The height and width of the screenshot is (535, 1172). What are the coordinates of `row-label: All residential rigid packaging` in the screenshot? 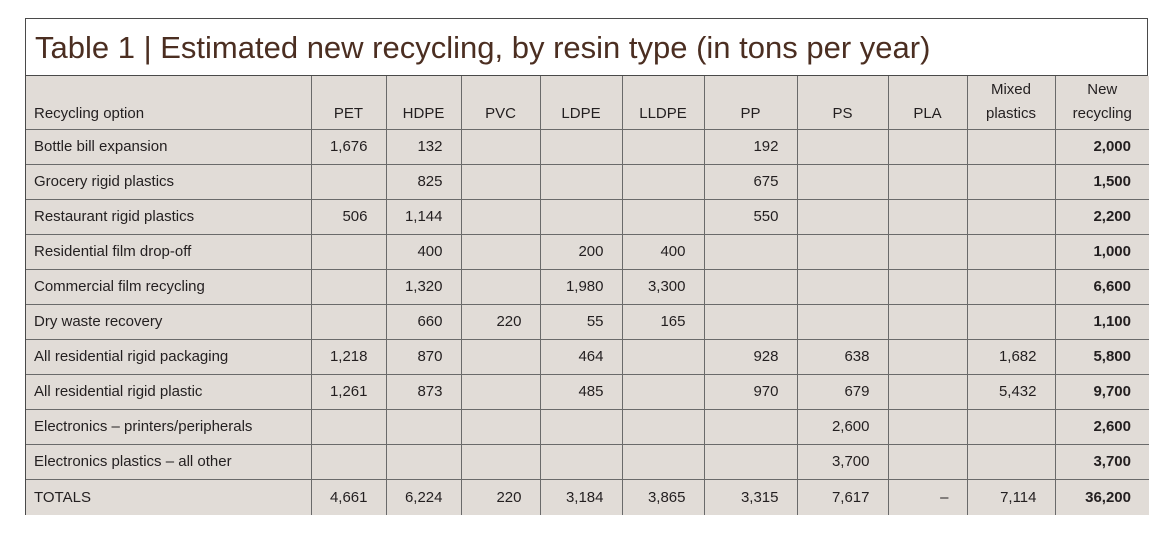 It's located at (169, 357).